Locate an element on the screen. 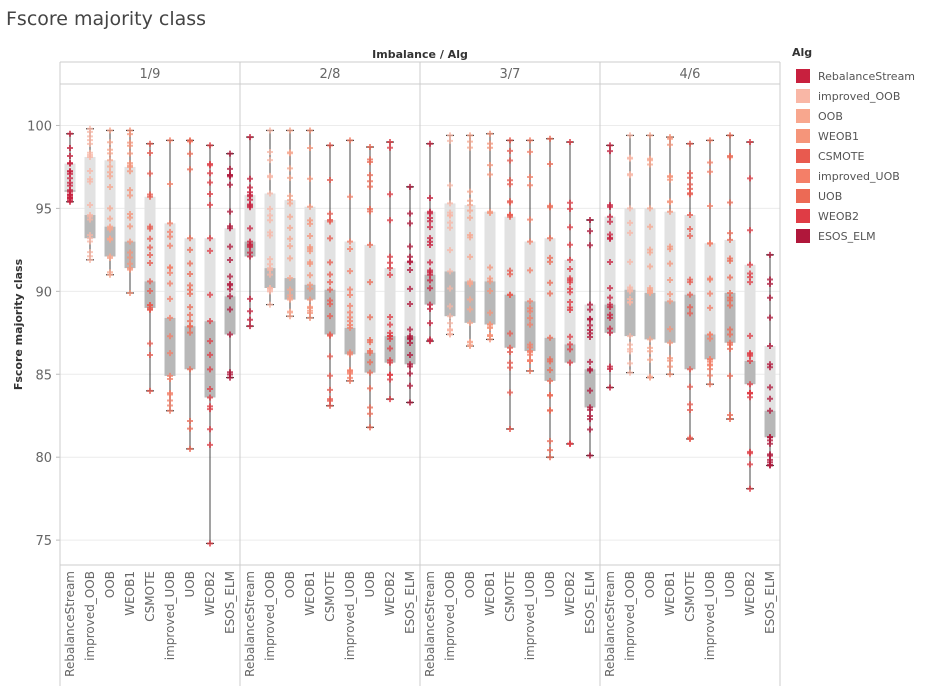 The image size is (932, 686). x-tick-label: CSMOTE is located at coordinates (330, 596).